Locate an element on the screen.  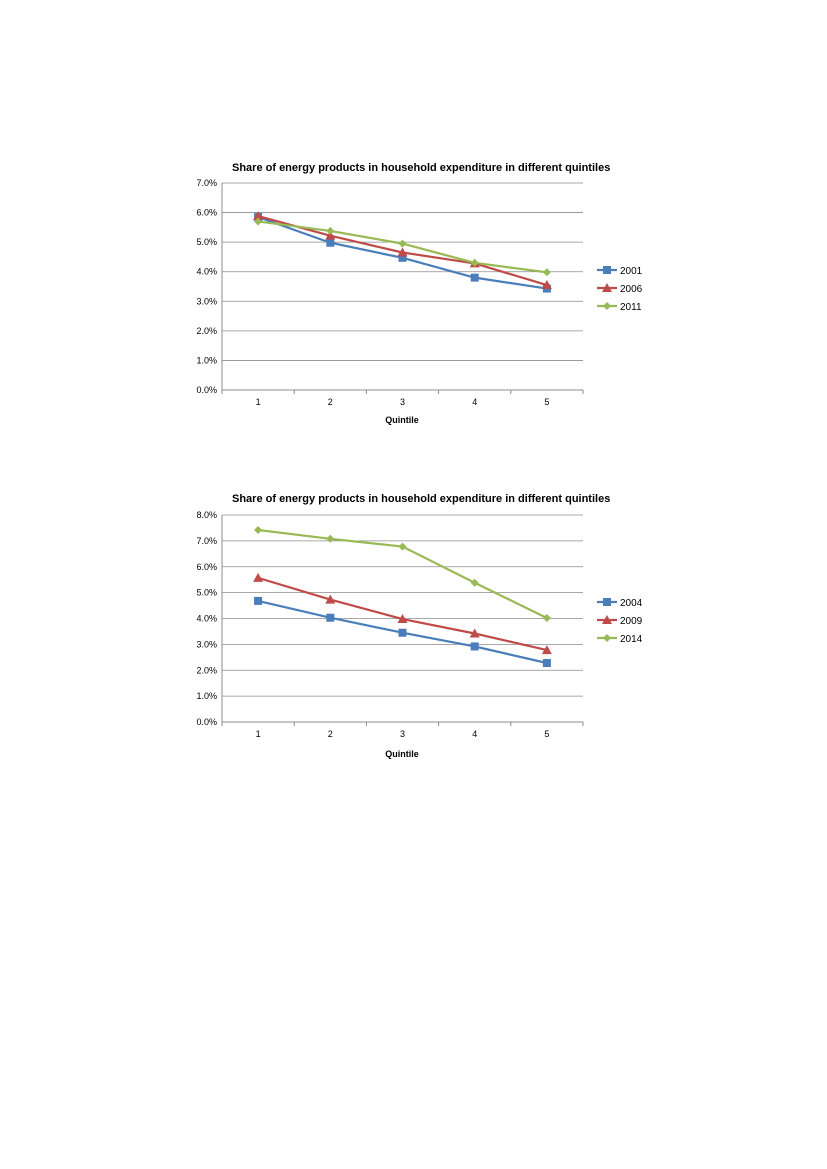
legend-item: 2006 is located at coordinates (620, 289).